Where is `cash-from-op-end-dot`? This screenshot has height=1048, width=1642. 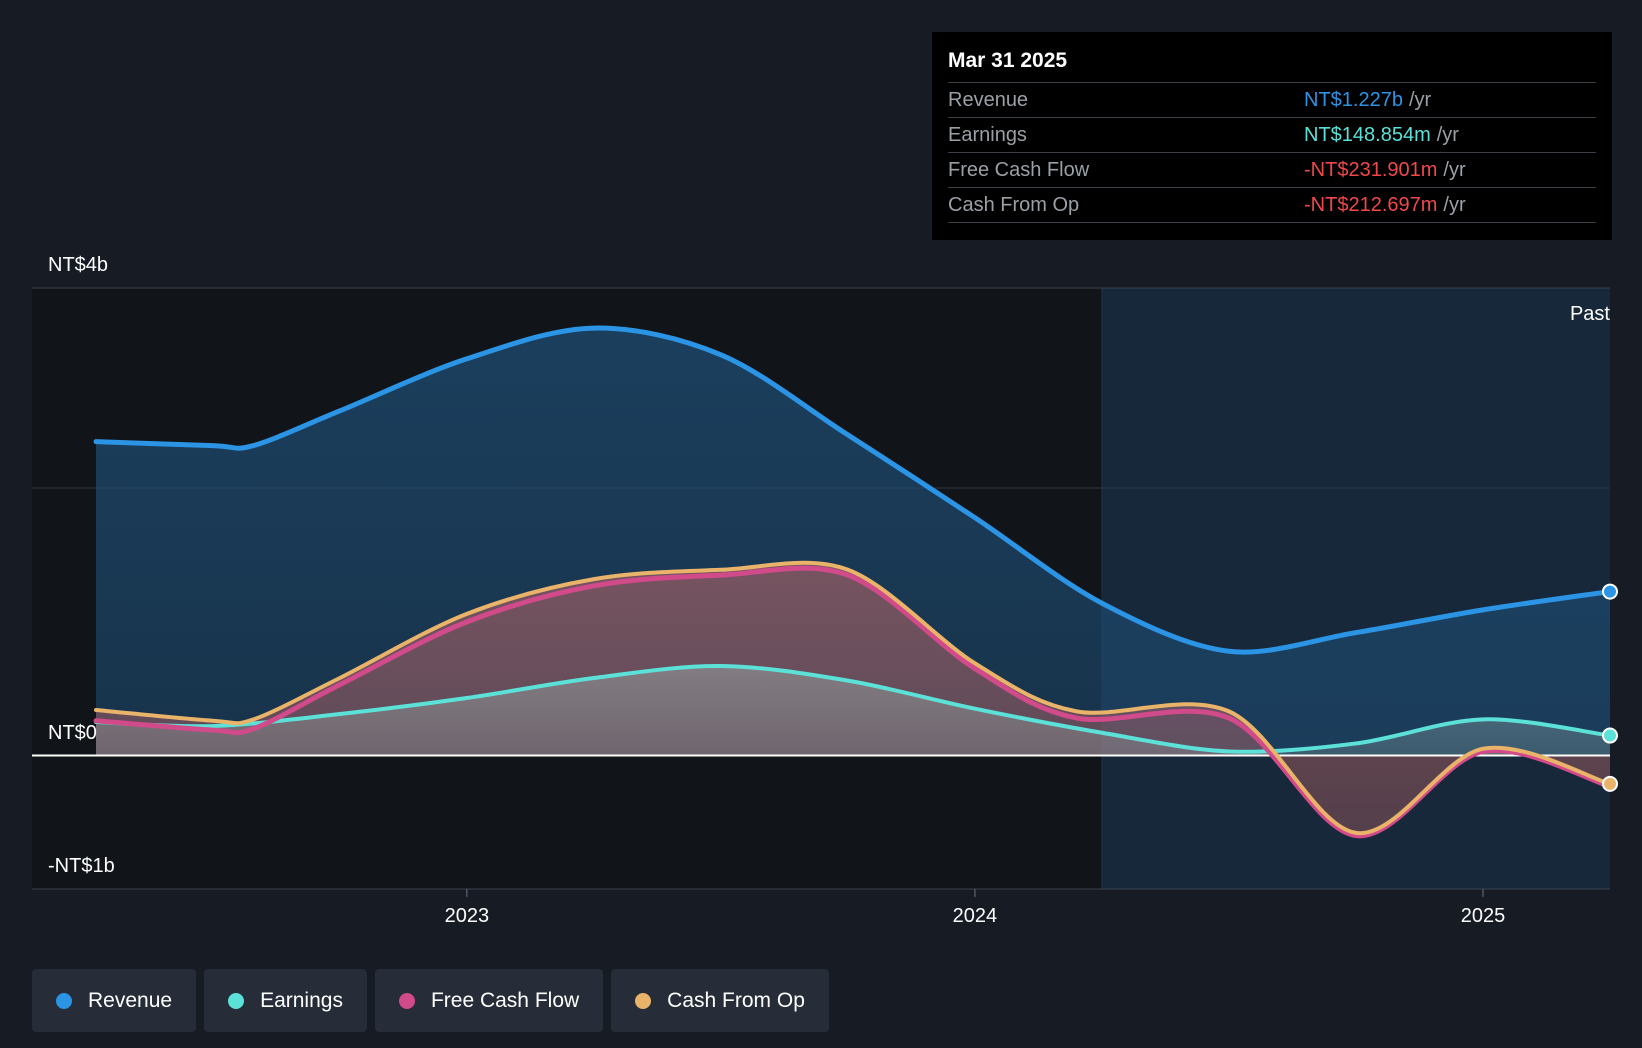 cash-from-op-end-dot is located at coordinates (1610, 783).